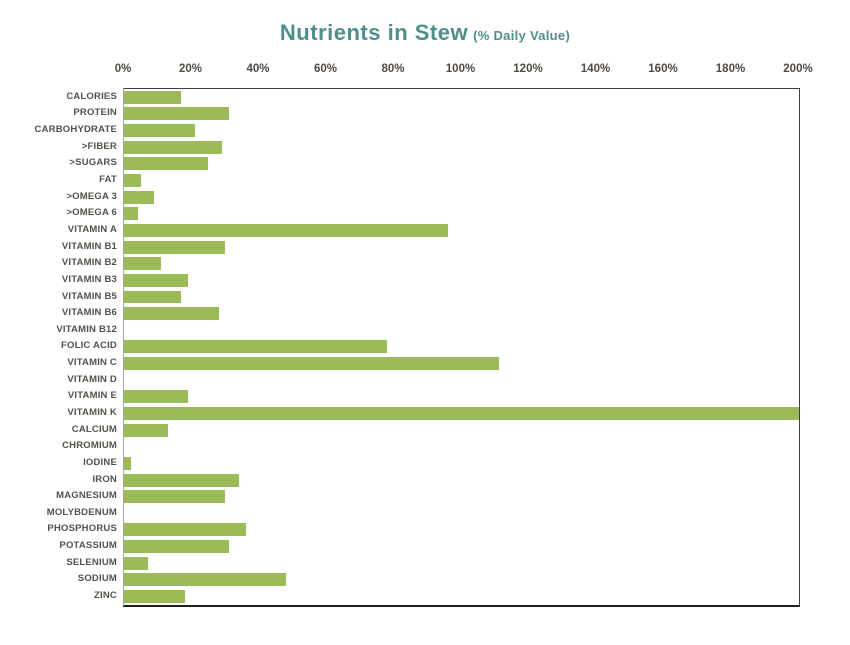  Describe the element at coordinates (108, 180) in the screenshot. I see `category-label: FAT` at that location.